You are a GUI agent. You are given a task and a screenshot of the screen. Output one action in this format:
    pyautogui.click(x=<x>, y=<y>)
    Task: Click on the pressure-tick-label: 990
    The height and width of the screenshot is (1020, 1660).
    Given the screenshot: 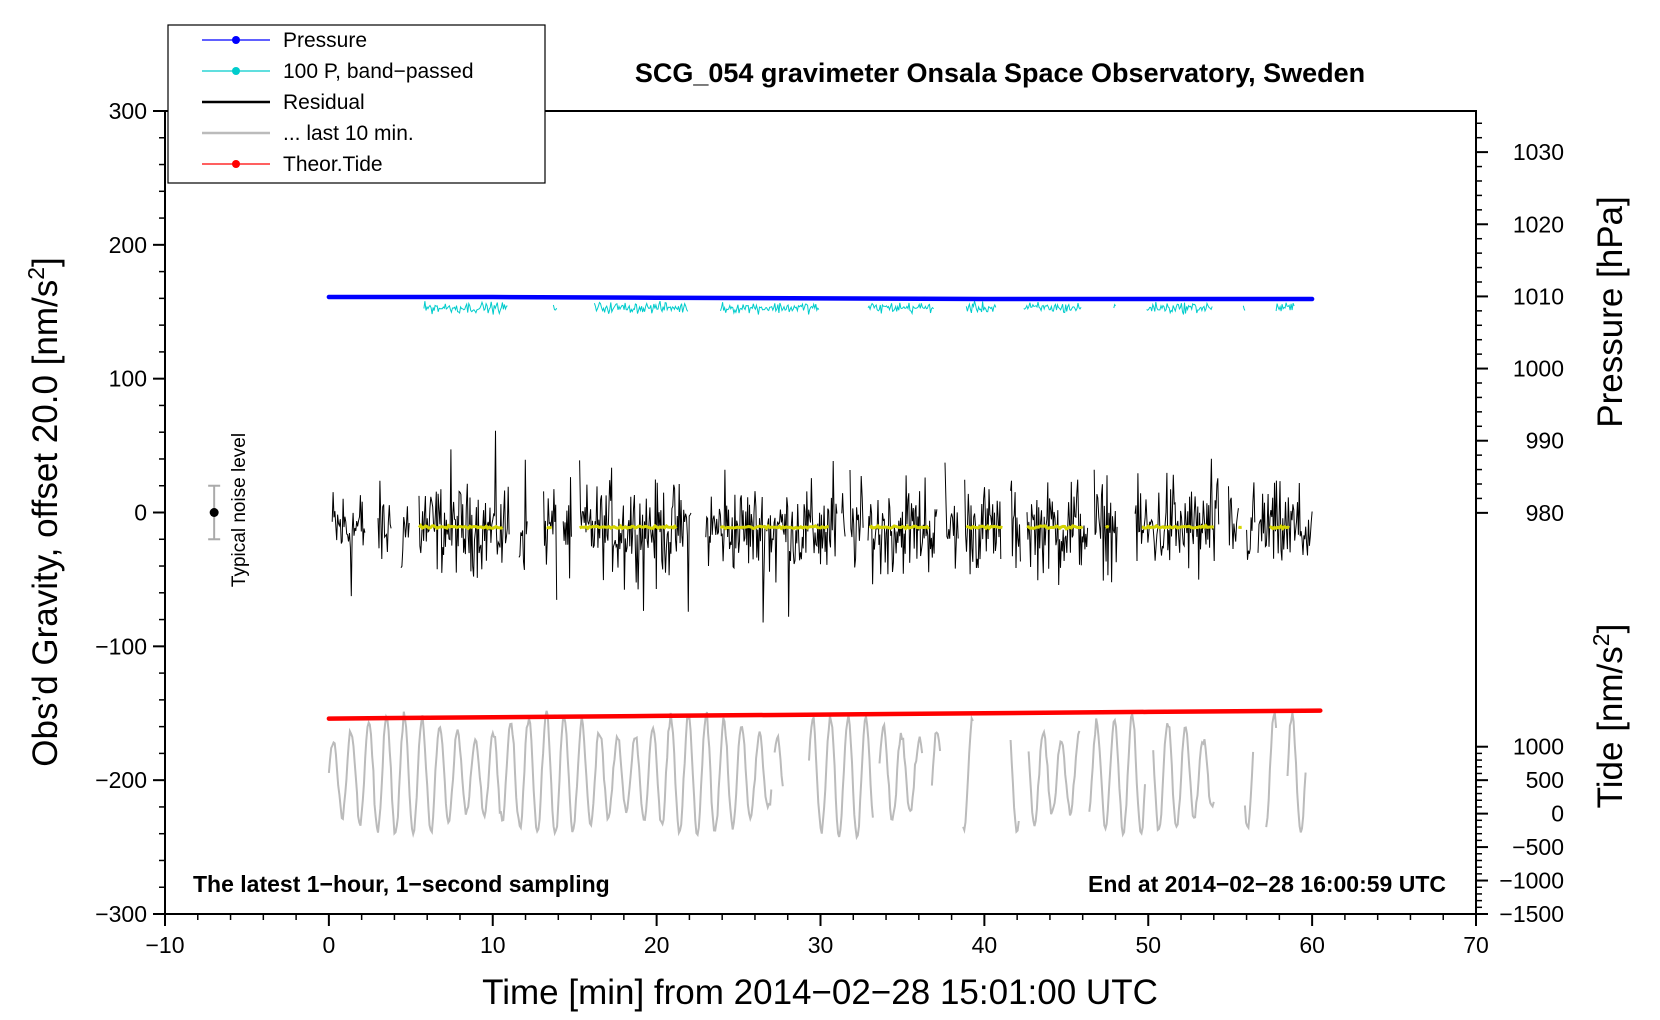 What is the action you would take?
    pyautogui.click(x=1545, y=441)
    